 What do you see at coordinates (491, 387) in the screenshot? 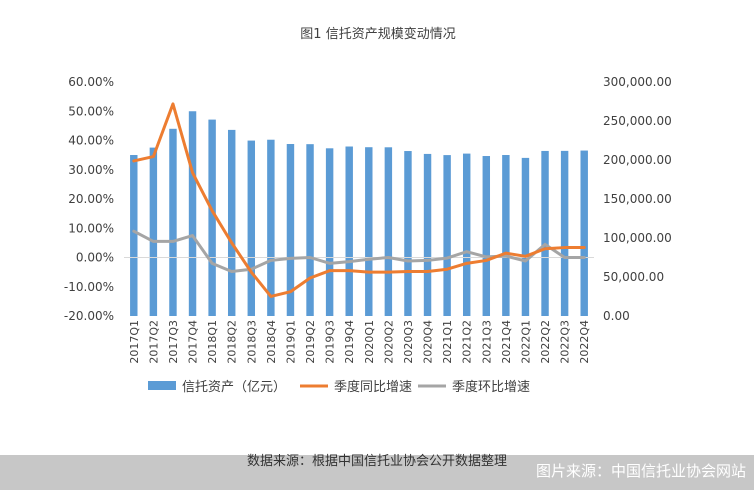
I see `legend-label-2: 季度环比增速` at bounding box center [491, 387].